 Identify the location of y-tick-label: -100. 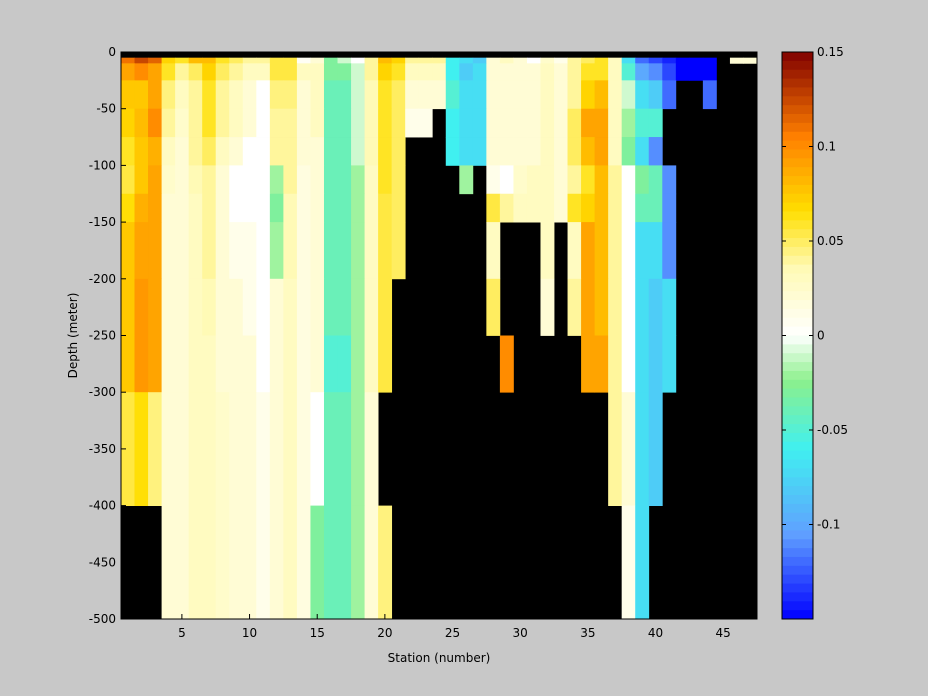
(102, 165).